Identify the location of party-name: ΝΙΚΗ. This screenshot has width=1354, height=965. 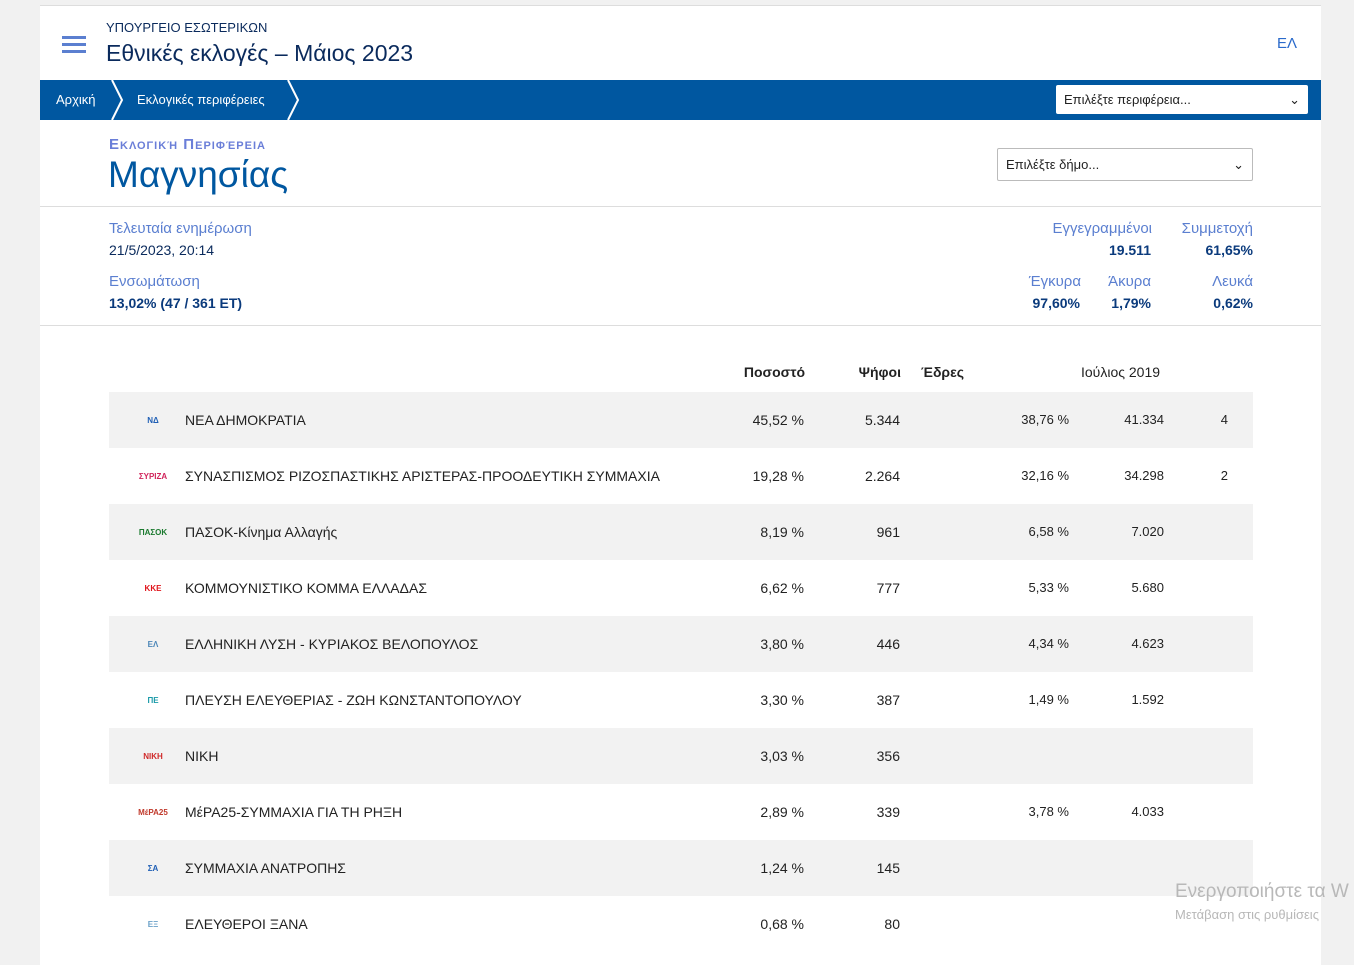
(202, 755).